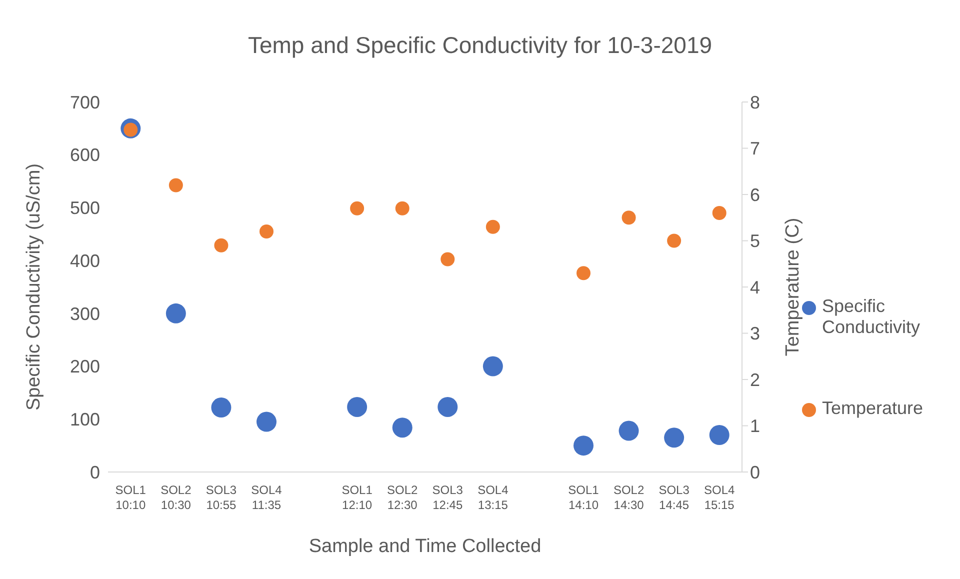 The image size is (960, 579). Describe the element at coordinates (493, 497) in the screenshot. I see `x-tick-label: SOL4 13:15` at that location.